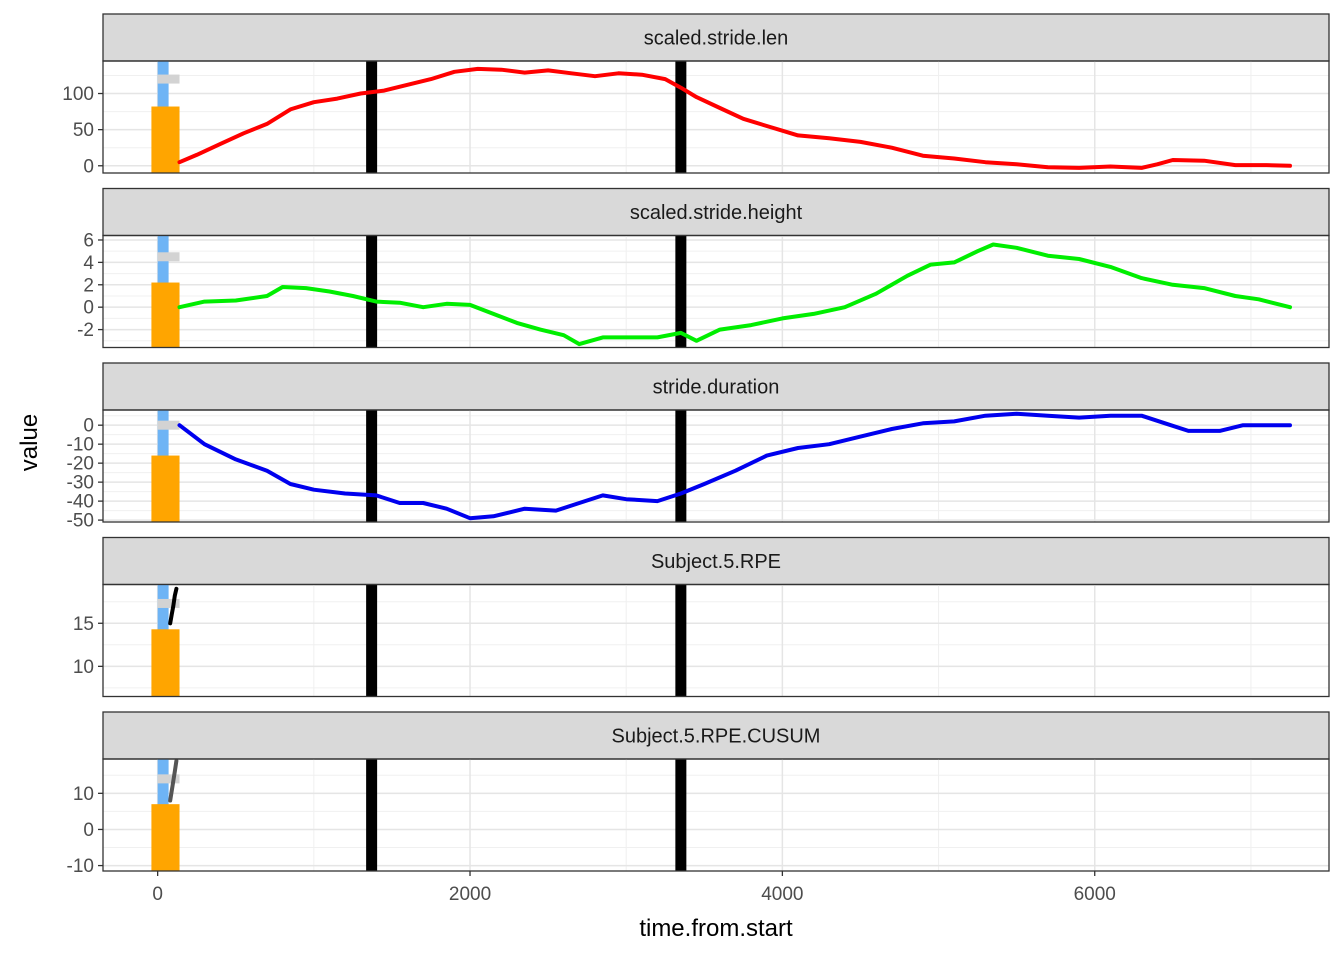 The image size is (1344, 960). What do you see at coordinates (80, 483) in the screenshot?
I see `y-tick-label: -30` at bounding box center [80, 483].